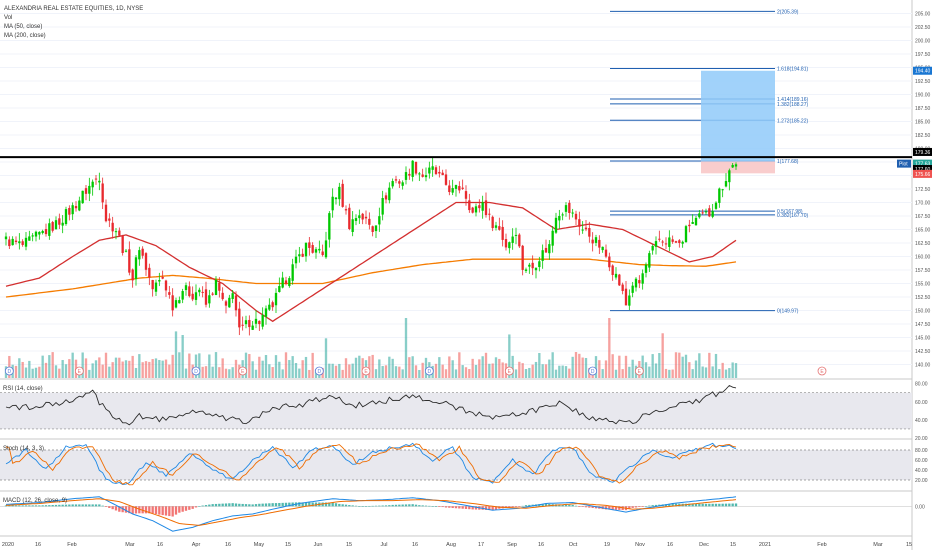 The width and height of the screenshot is (932, 550). What do you see at coordinates (923, 312) in the screenshot?
I see `price-tick-label: 150.00` at bounding box center [923, 312].